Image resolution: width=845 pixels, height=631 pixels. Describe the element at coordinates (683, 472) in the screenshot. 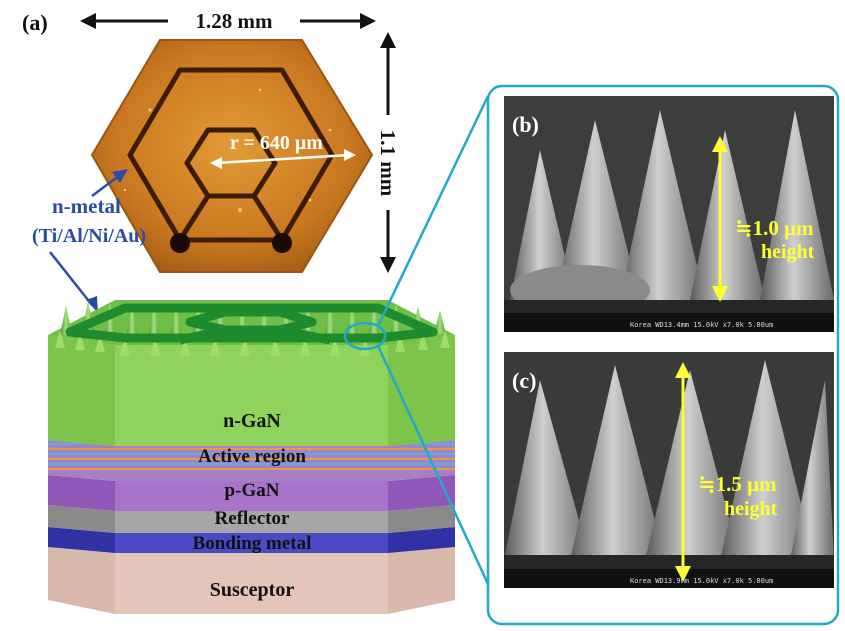

I see `height-arrow-c` at that location.